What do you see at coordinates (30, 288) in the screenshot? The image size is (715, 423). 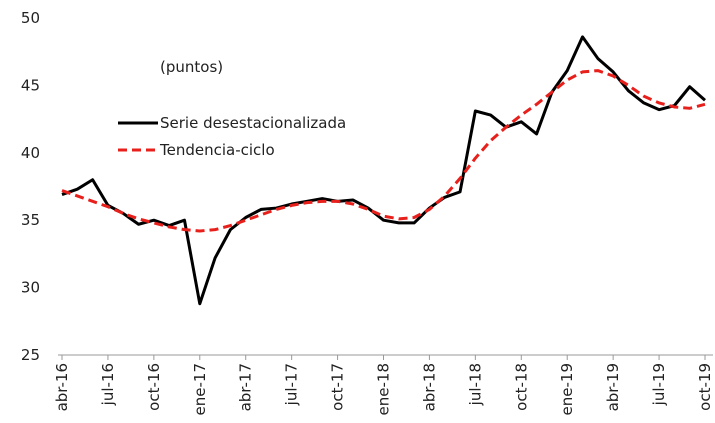 I see `y-tick-label: 30` at bounding box center [30, 288].